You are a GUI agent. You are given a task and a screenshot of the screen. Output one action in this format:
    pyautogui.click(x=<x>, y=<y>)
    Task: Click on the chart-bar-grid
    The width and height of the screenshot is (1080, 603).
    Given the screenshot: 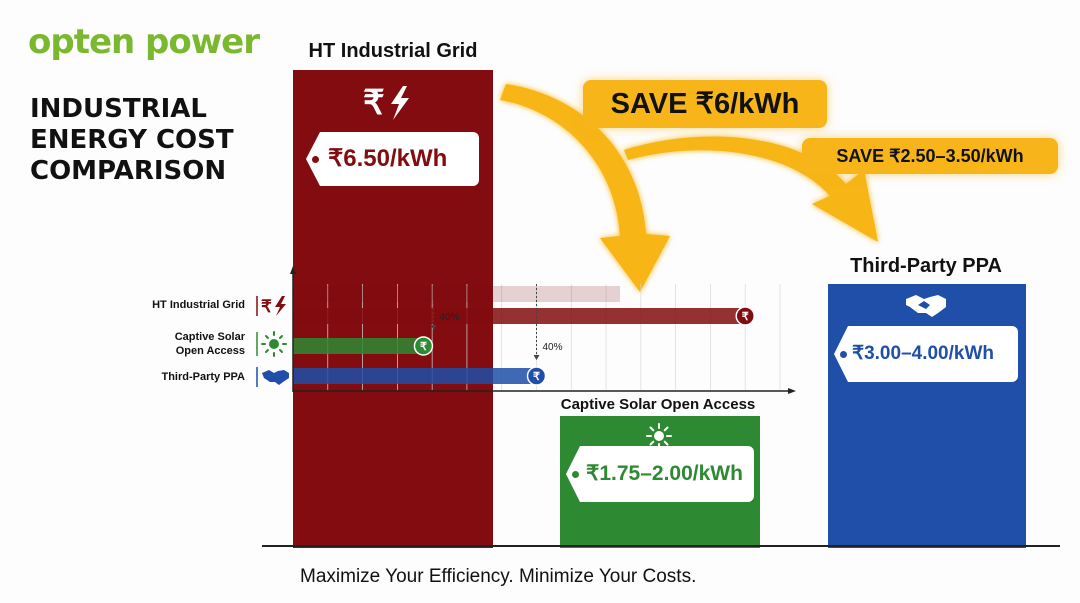 What is the action you would take?
    pyautogui.click(x=519, y=316)
    